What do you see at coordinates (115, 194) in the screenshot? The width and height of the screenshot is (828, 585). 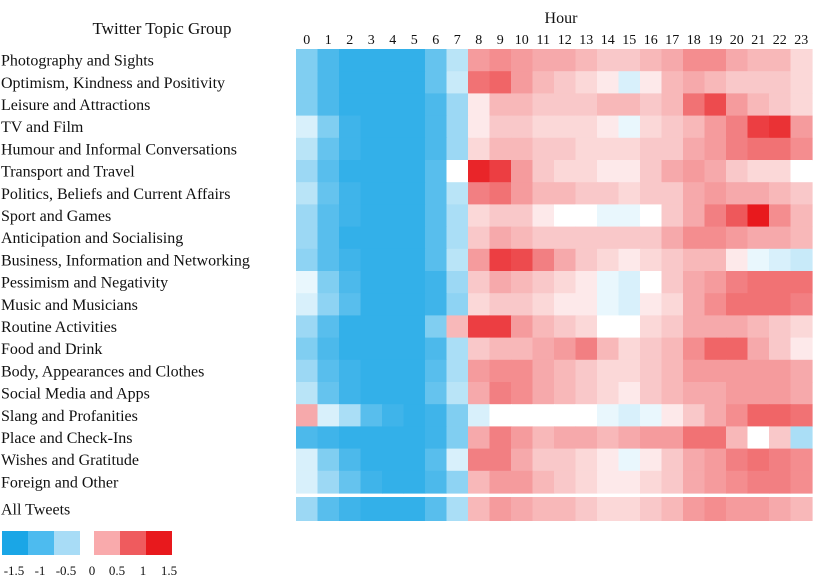 I see `row-label: Politics, Beliefs and Current Affairs` at bounding box center [115, 194].